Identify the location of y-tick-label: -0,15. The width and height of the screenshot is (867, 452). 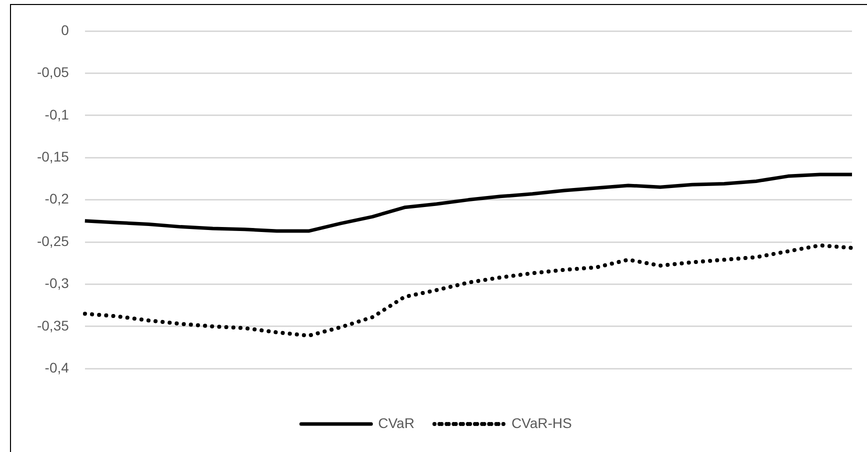
(53, 156).